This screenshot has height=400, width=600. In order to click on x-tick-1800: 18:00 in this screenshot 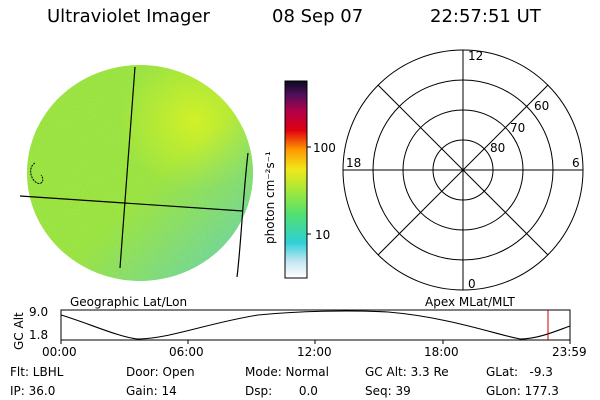, I will do `click(441, 352)`.